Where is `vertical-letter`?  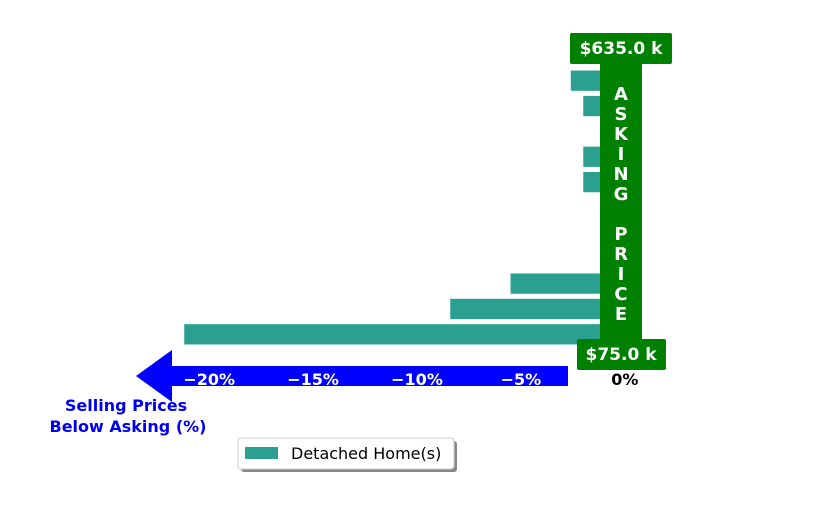
vertical-letter is located at coordinates (621, 214).